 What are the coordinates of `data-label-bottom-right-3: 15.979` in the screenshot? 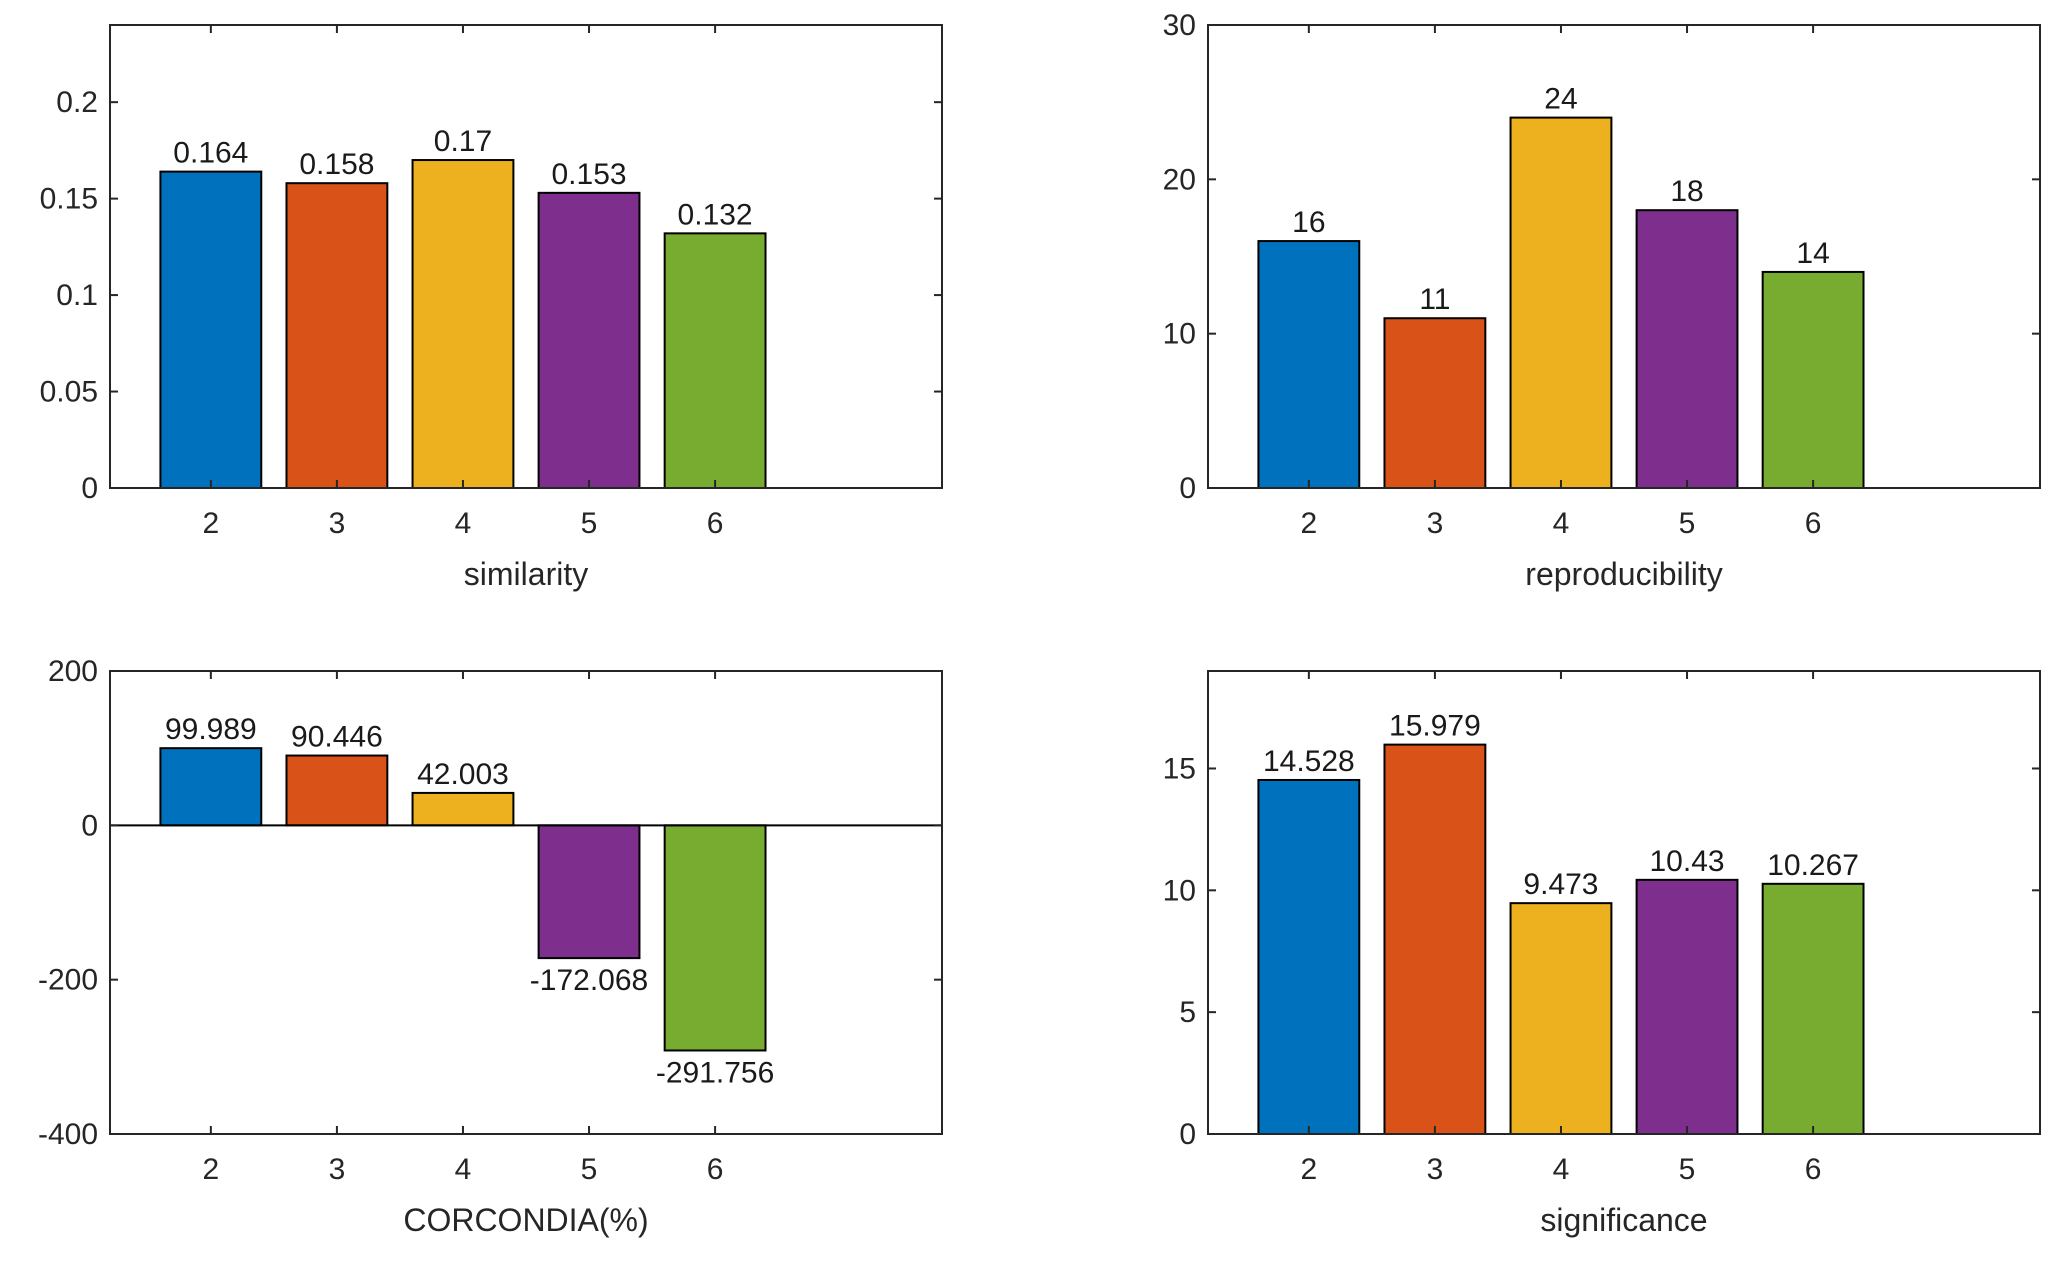 It's located at (1435, 726).